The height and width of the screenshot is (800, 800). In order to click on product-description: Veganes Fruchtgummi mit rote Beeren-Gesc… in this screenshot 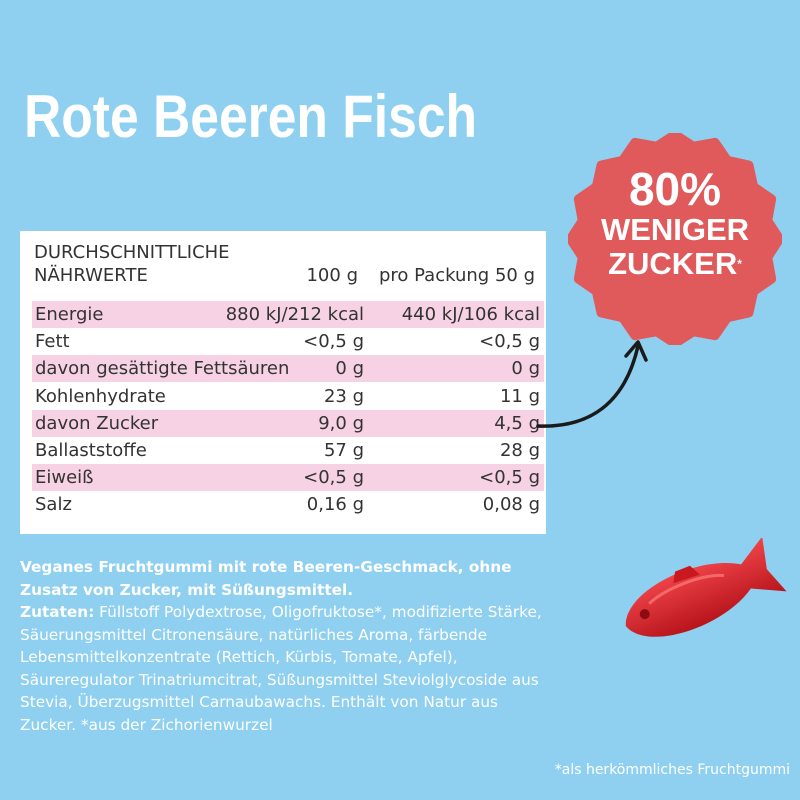, I will do `click(285, 646)`.